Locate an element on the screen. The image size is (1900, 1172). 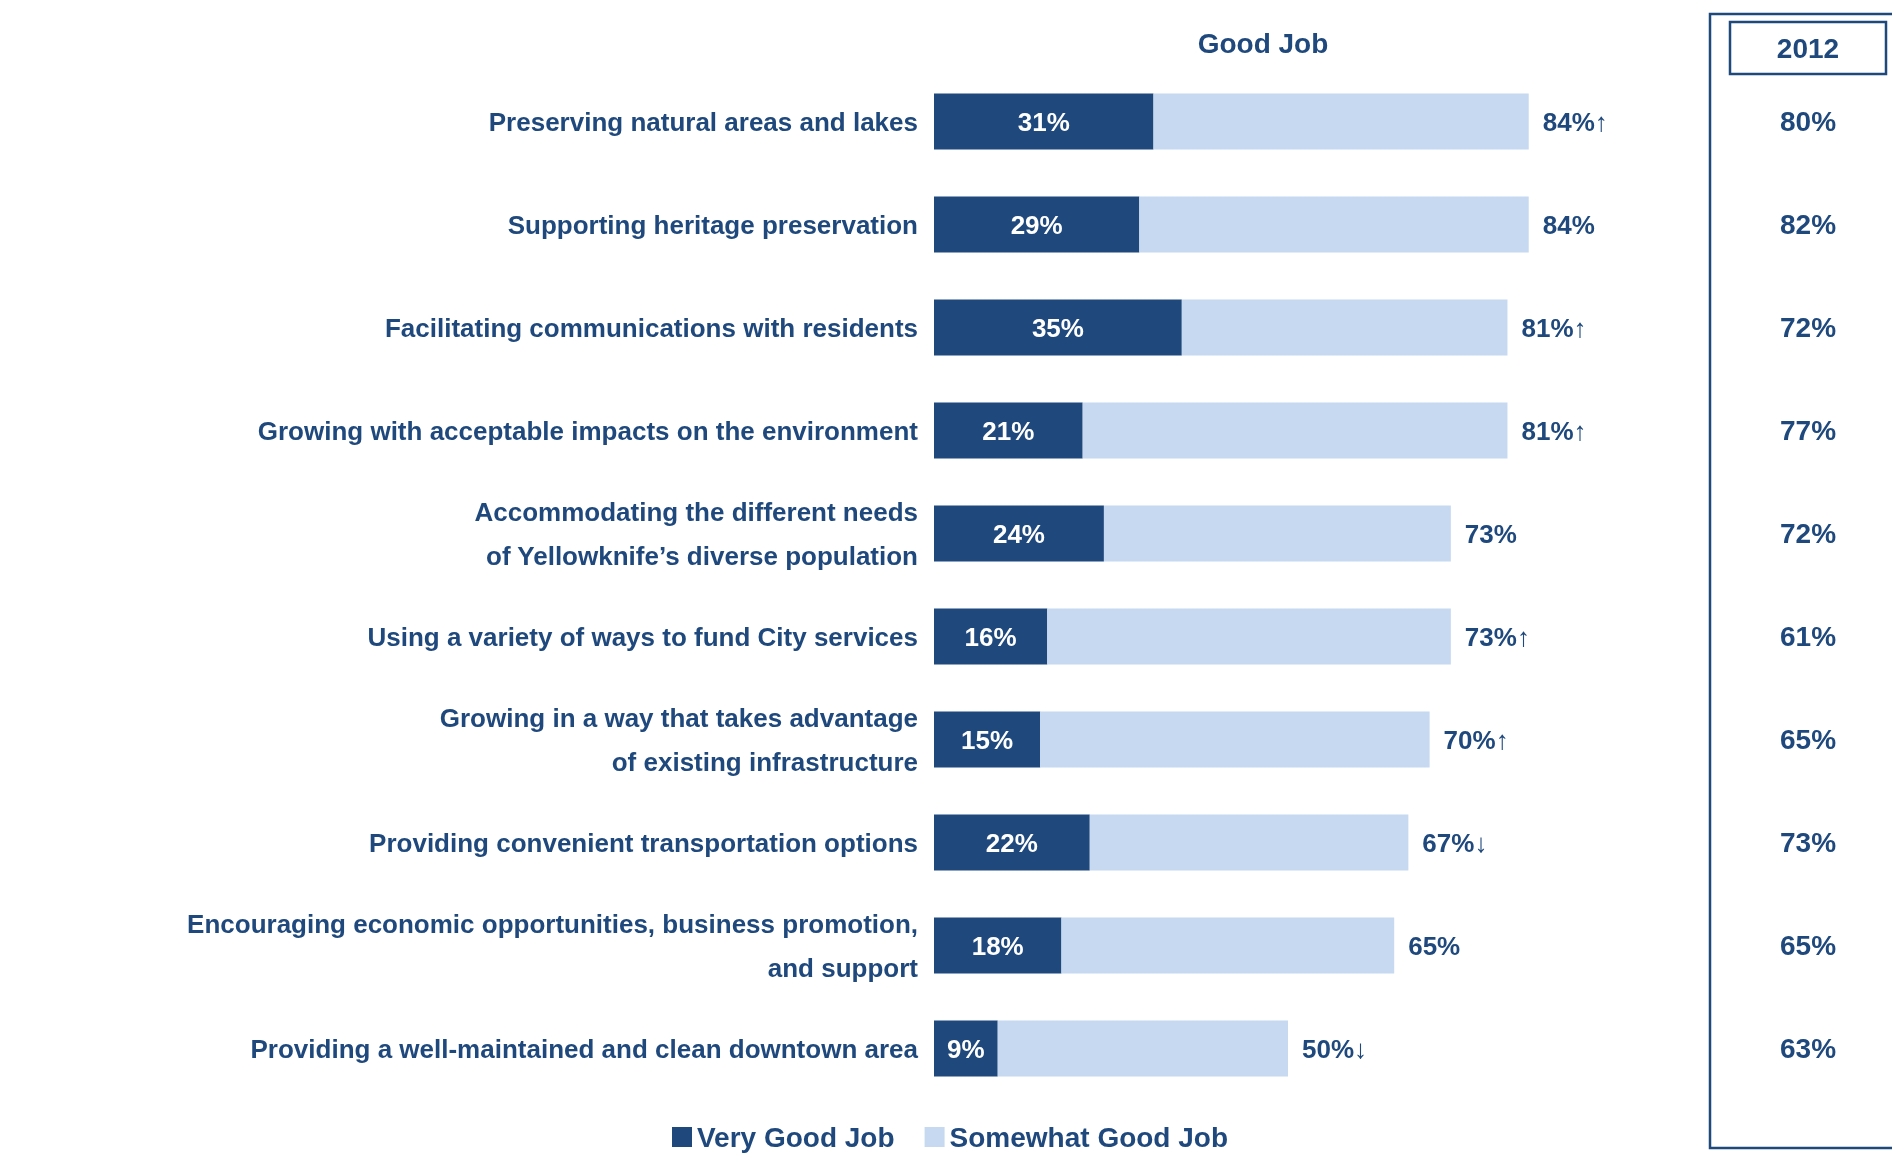
total-label: 73% is located at coordinates (1490, 533).